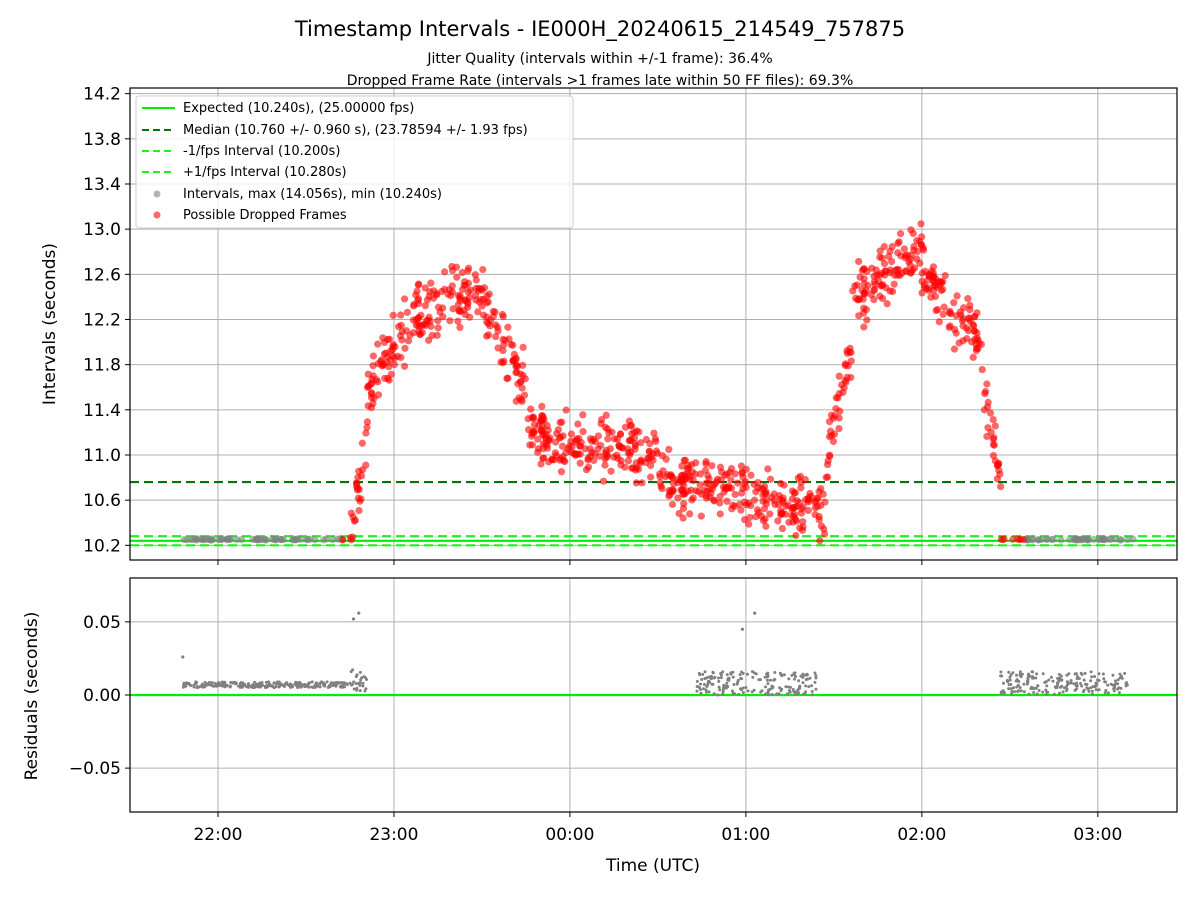  Describe the element at coordinates (261, 151) in the screenshot. I see `legend-label-minus-fps: -1/fps Interval (10.200s)` at that location.